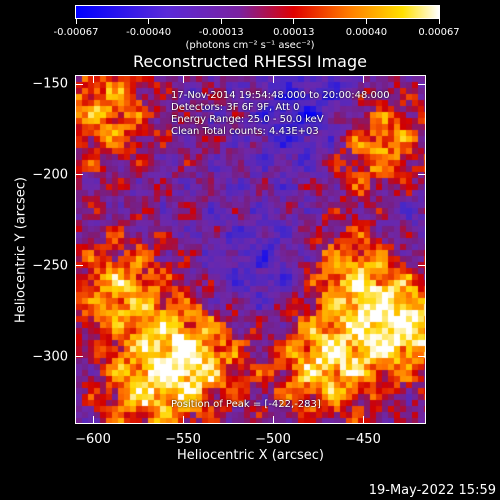 The height and width of the screenshot is (500, 500). Describe the element at coordinates (76, 32) in the screenshot. I see `colorbar-tick-label: -0.00067` at that location.